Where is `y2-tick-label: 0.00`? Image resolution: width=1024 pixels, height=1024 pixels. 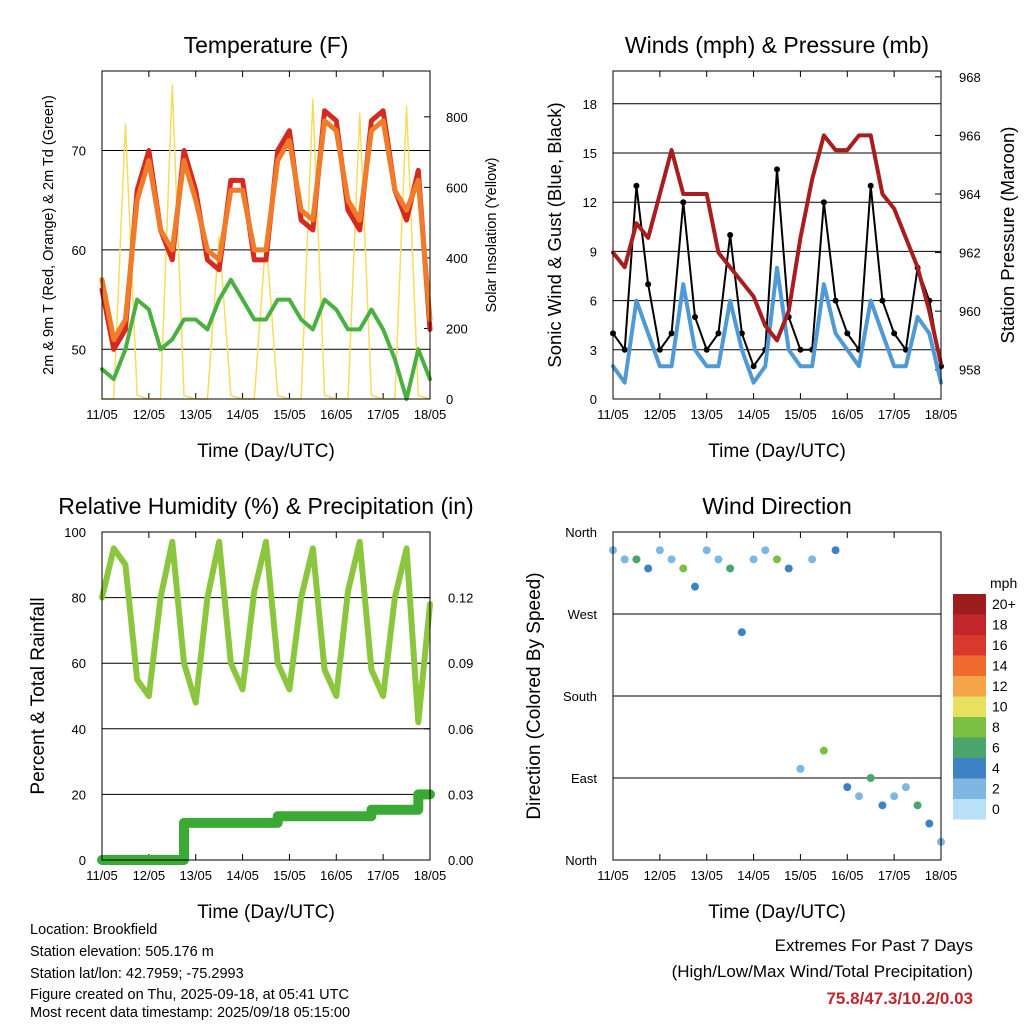 y2-tick-label: 0.00 is located at coordinates (460, 860).